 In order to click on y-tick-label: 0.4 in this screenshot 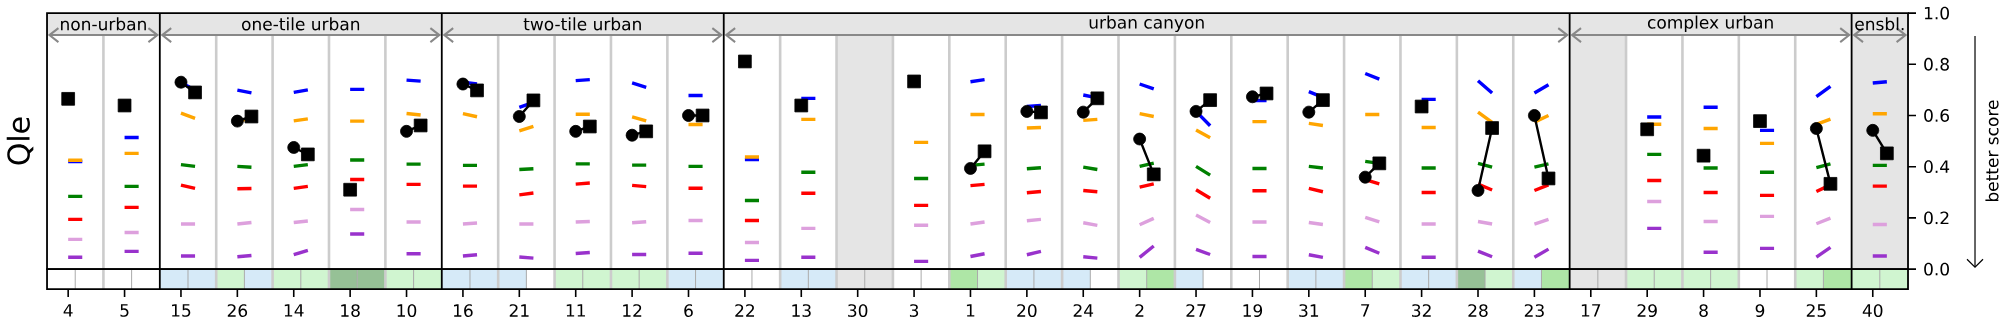, I will do `click(1937, 167)`.